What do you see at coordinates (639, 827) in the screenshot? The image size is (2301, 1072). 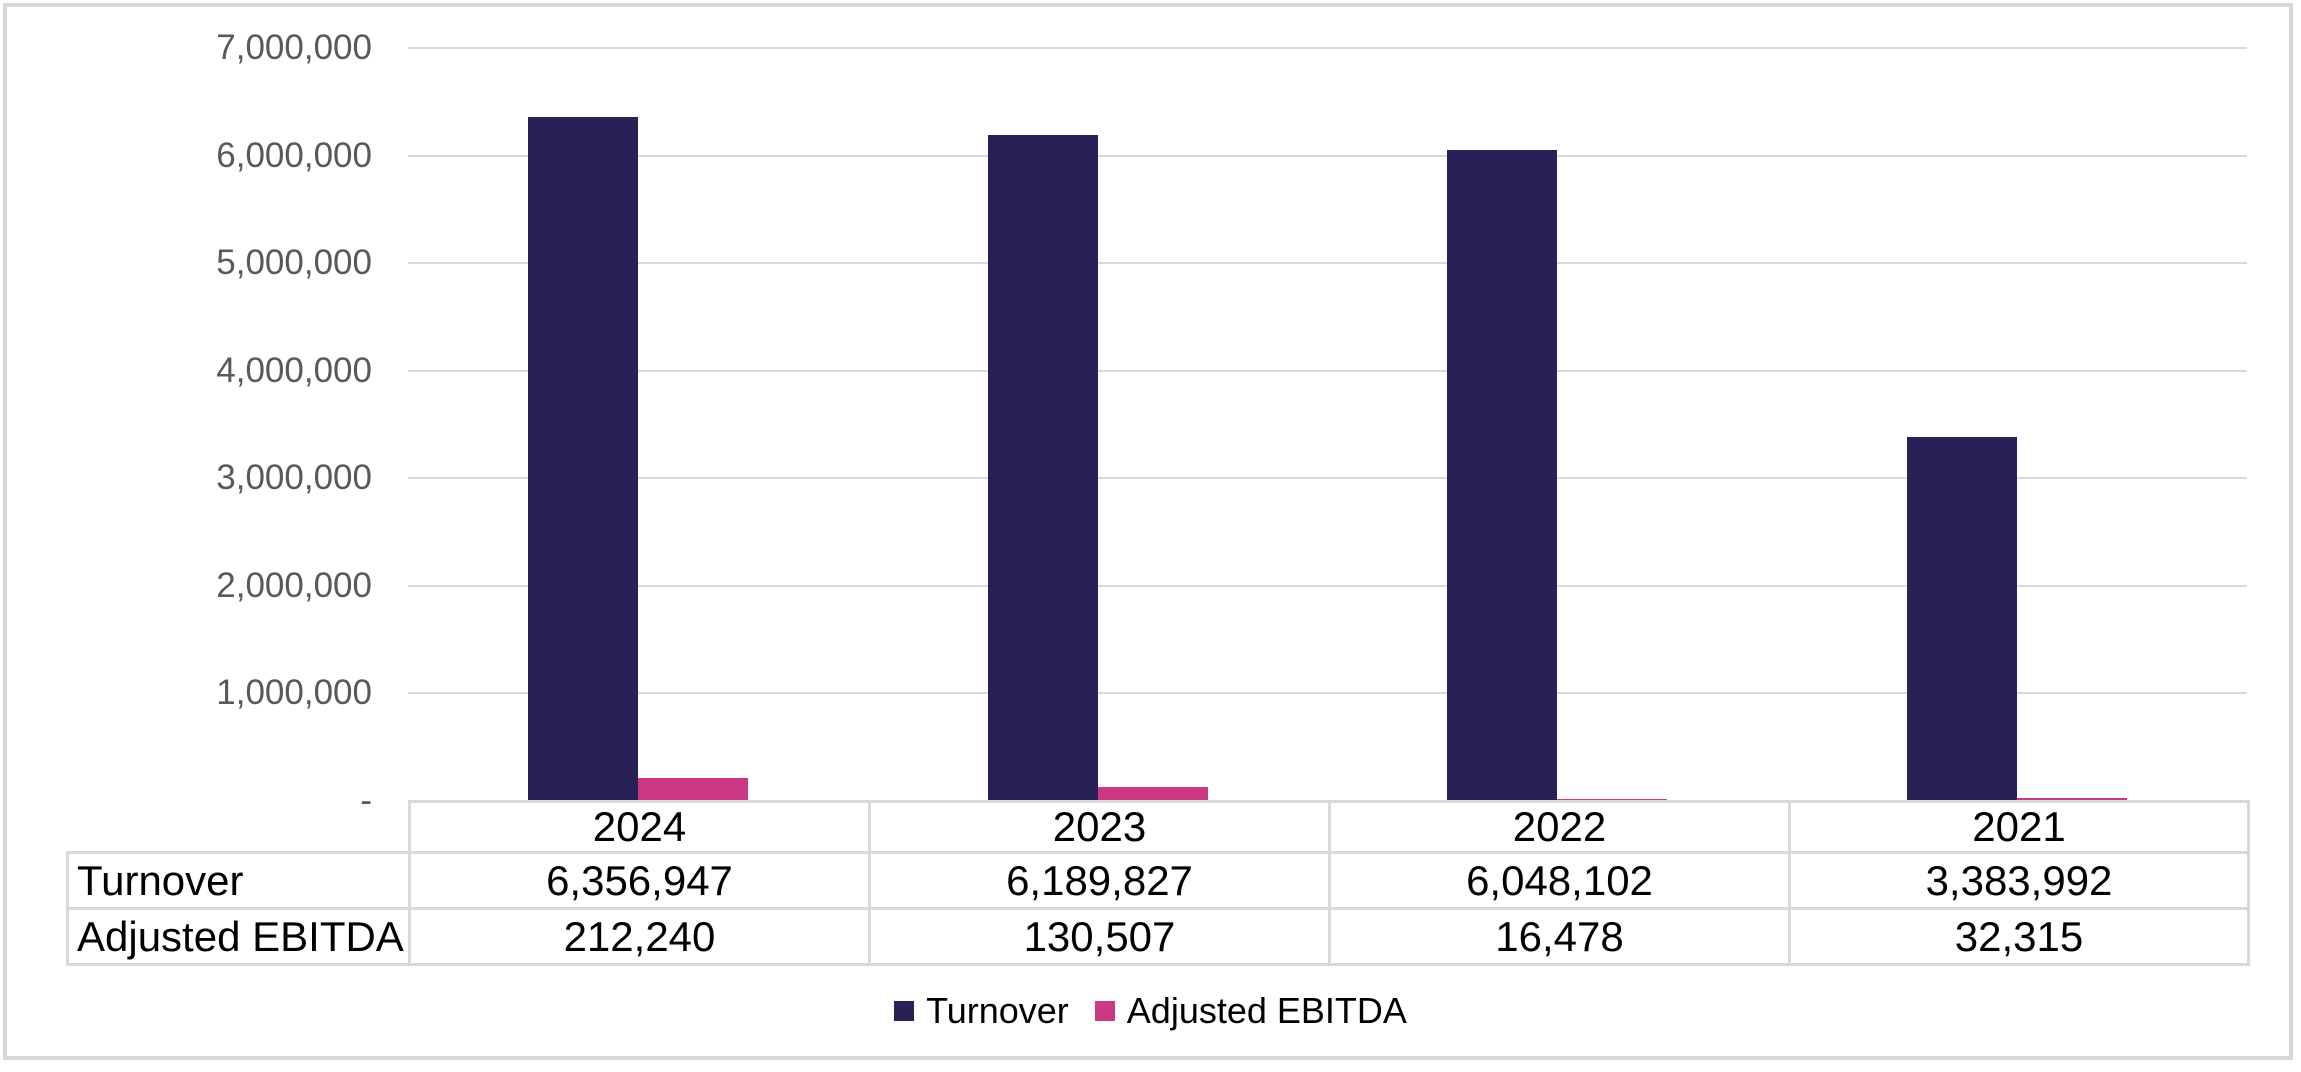 I see `table-header-2024: 2024` at bounding box center [639, 827].